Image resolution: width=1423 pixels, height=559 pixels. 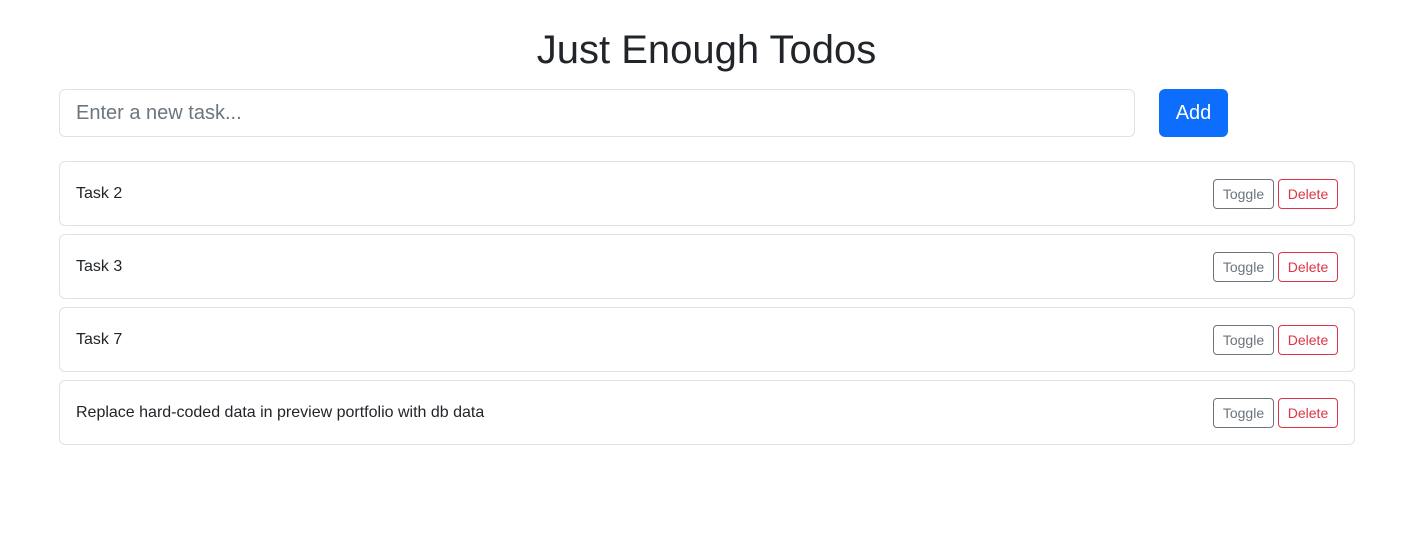 I want to click on todo-item: Task 3 Toggle Delete, so click(x=707, y=266).